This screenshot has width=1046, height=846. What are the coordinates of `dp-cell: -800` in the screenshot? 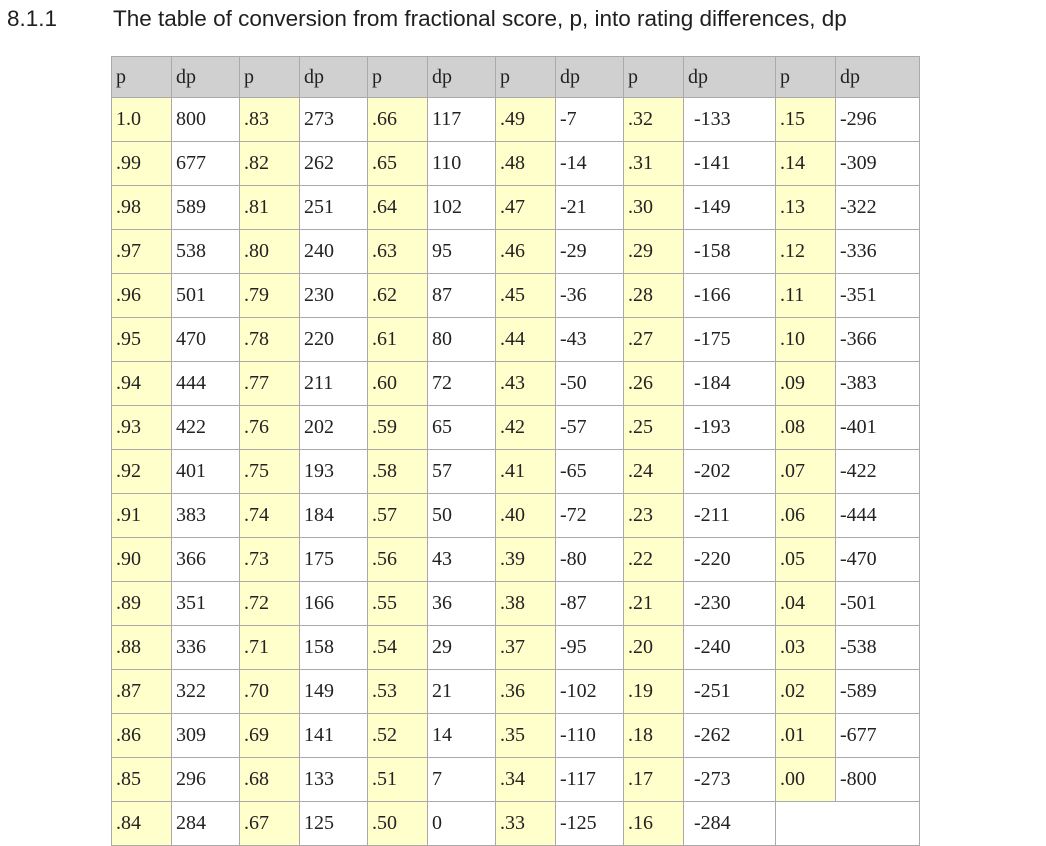 It's located at (877, 779).